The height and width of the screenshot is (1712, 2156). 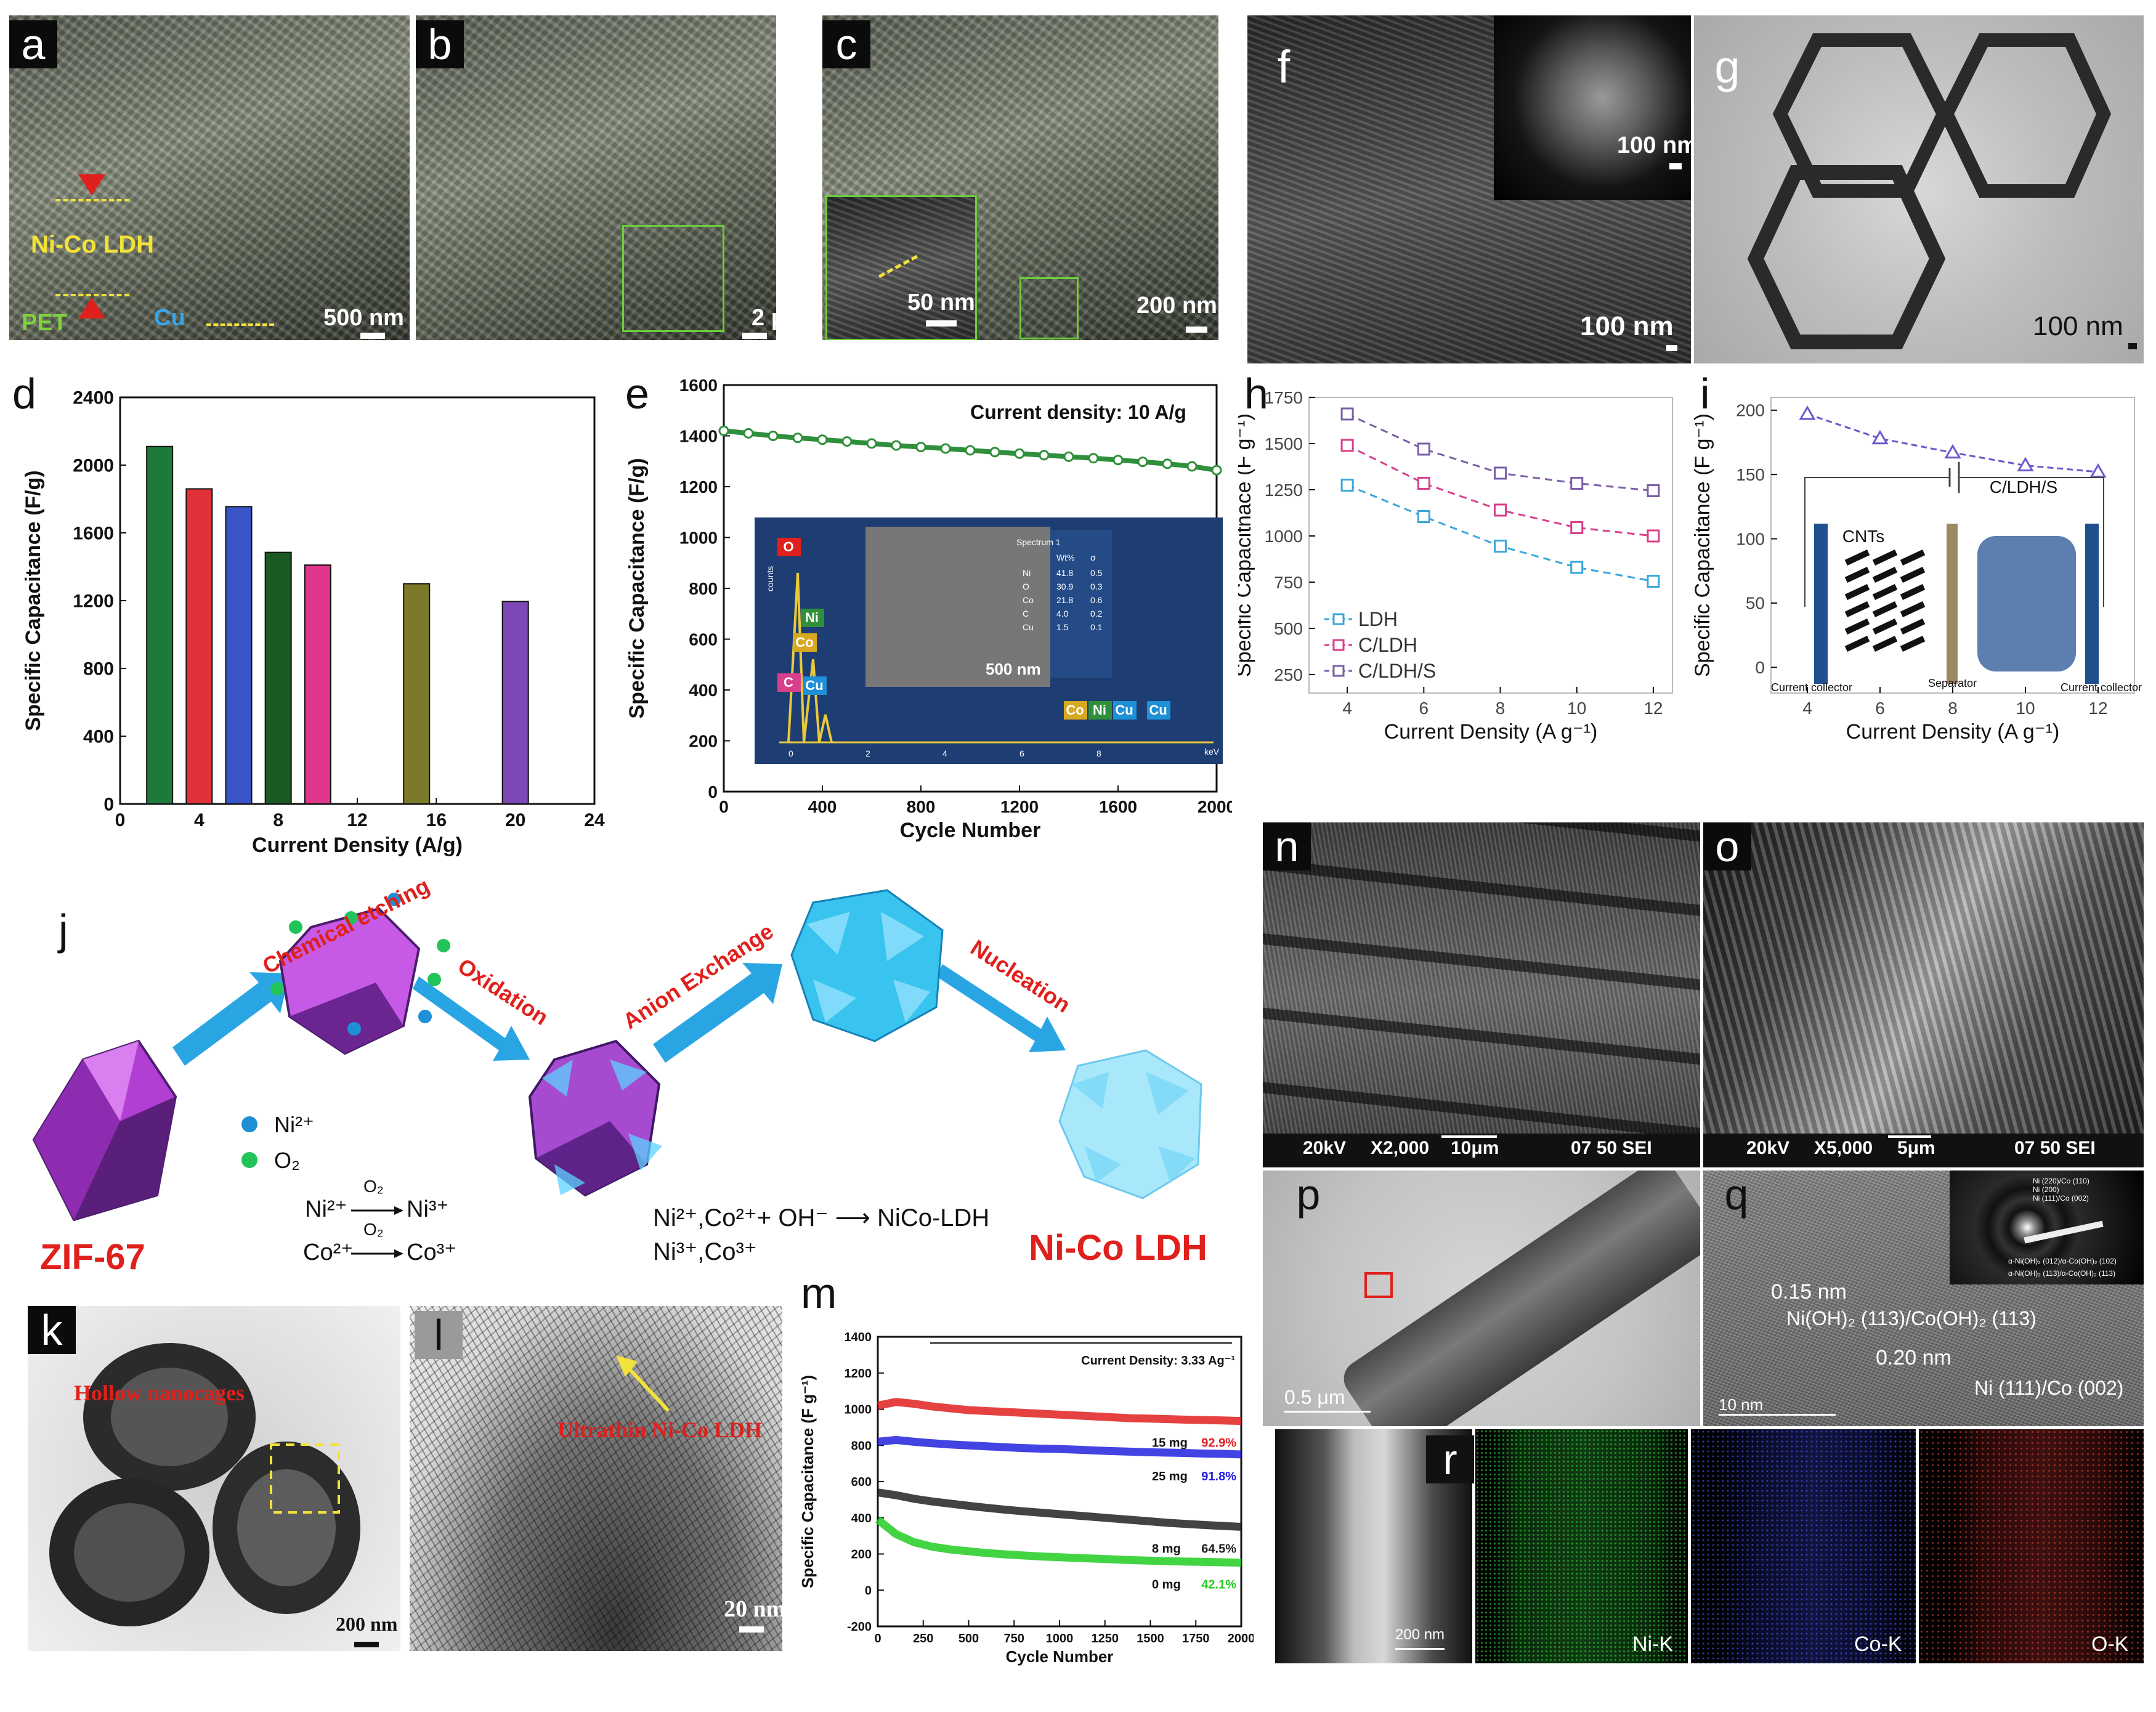 What do you see at coordinates (1064, 573) in the screenshot?
I see `table-cell: 41.8` at bounding box center [1064, 573].